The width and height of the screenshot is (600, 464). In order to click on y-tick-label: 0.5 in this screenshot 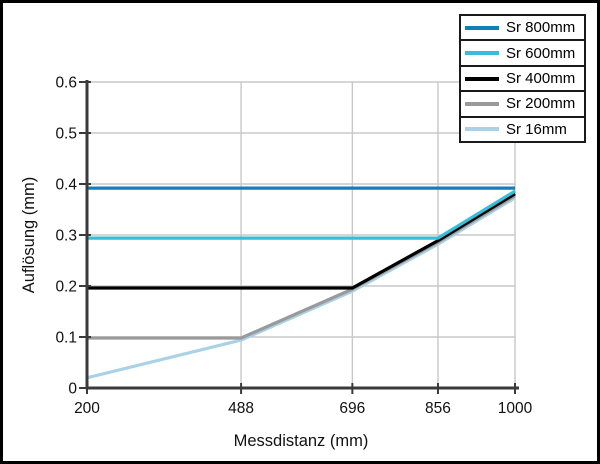, I will do `click(66, 134)`.